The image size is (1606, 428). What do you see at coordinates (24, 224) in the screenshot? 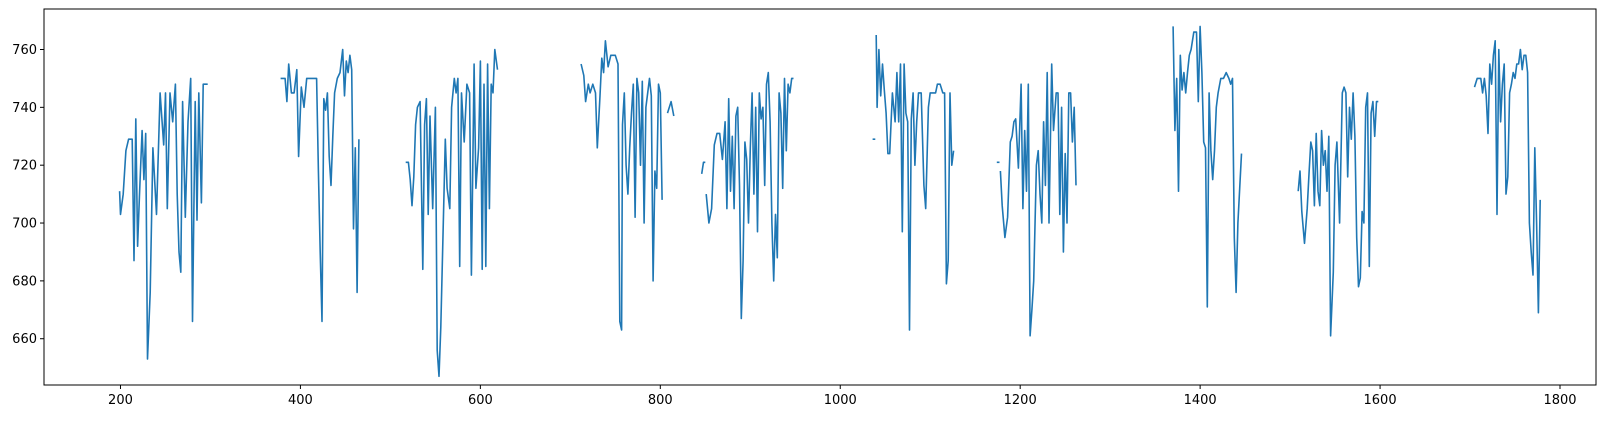
I see `y-tick-label: 700` at bounding box center [24, 224].